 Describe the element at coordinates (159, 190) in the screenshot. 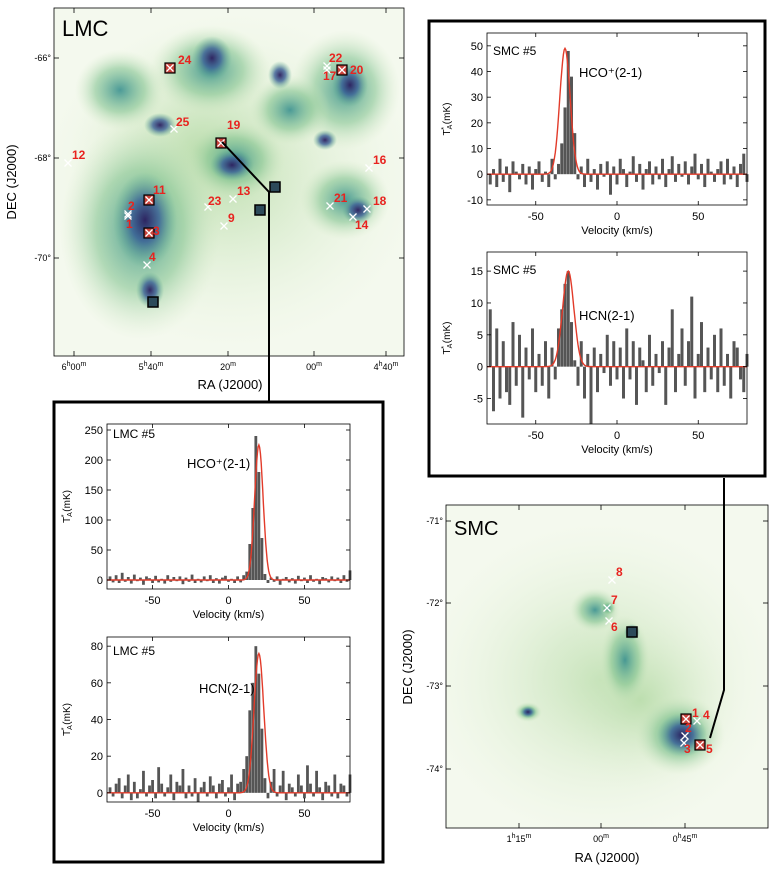

I see `lmc-source-label: 11` at that location.